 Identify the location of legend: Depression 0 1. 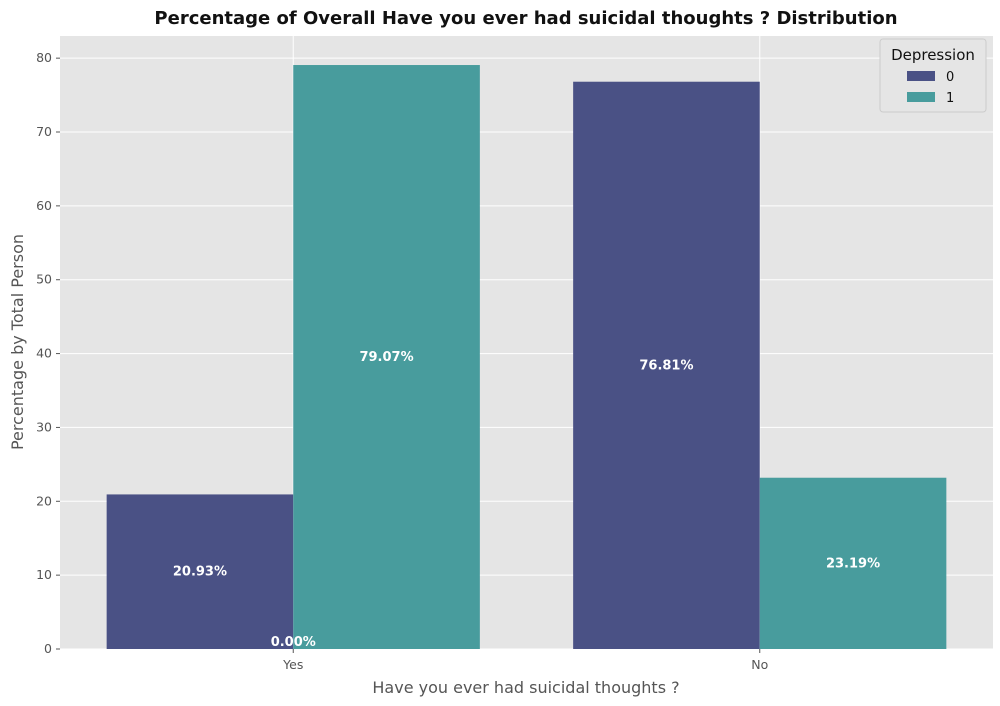
(933, 75).